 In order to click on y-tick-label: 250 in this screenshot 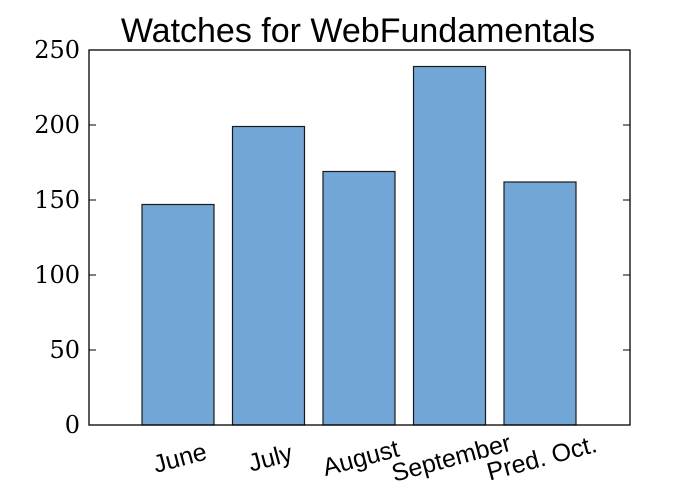, I will do `click(57, 50)`.